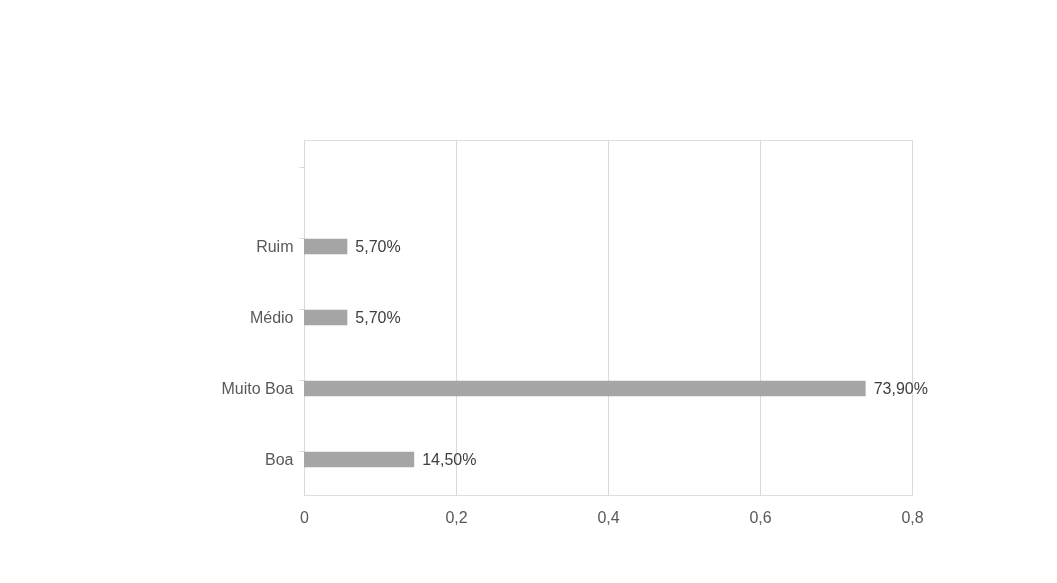 This screenshot has width=1057, height=583. What do you see at coordinates (271, 317) in the screenshot?
I see `y-tick-label: Médio` at bounding box center [271, 317].